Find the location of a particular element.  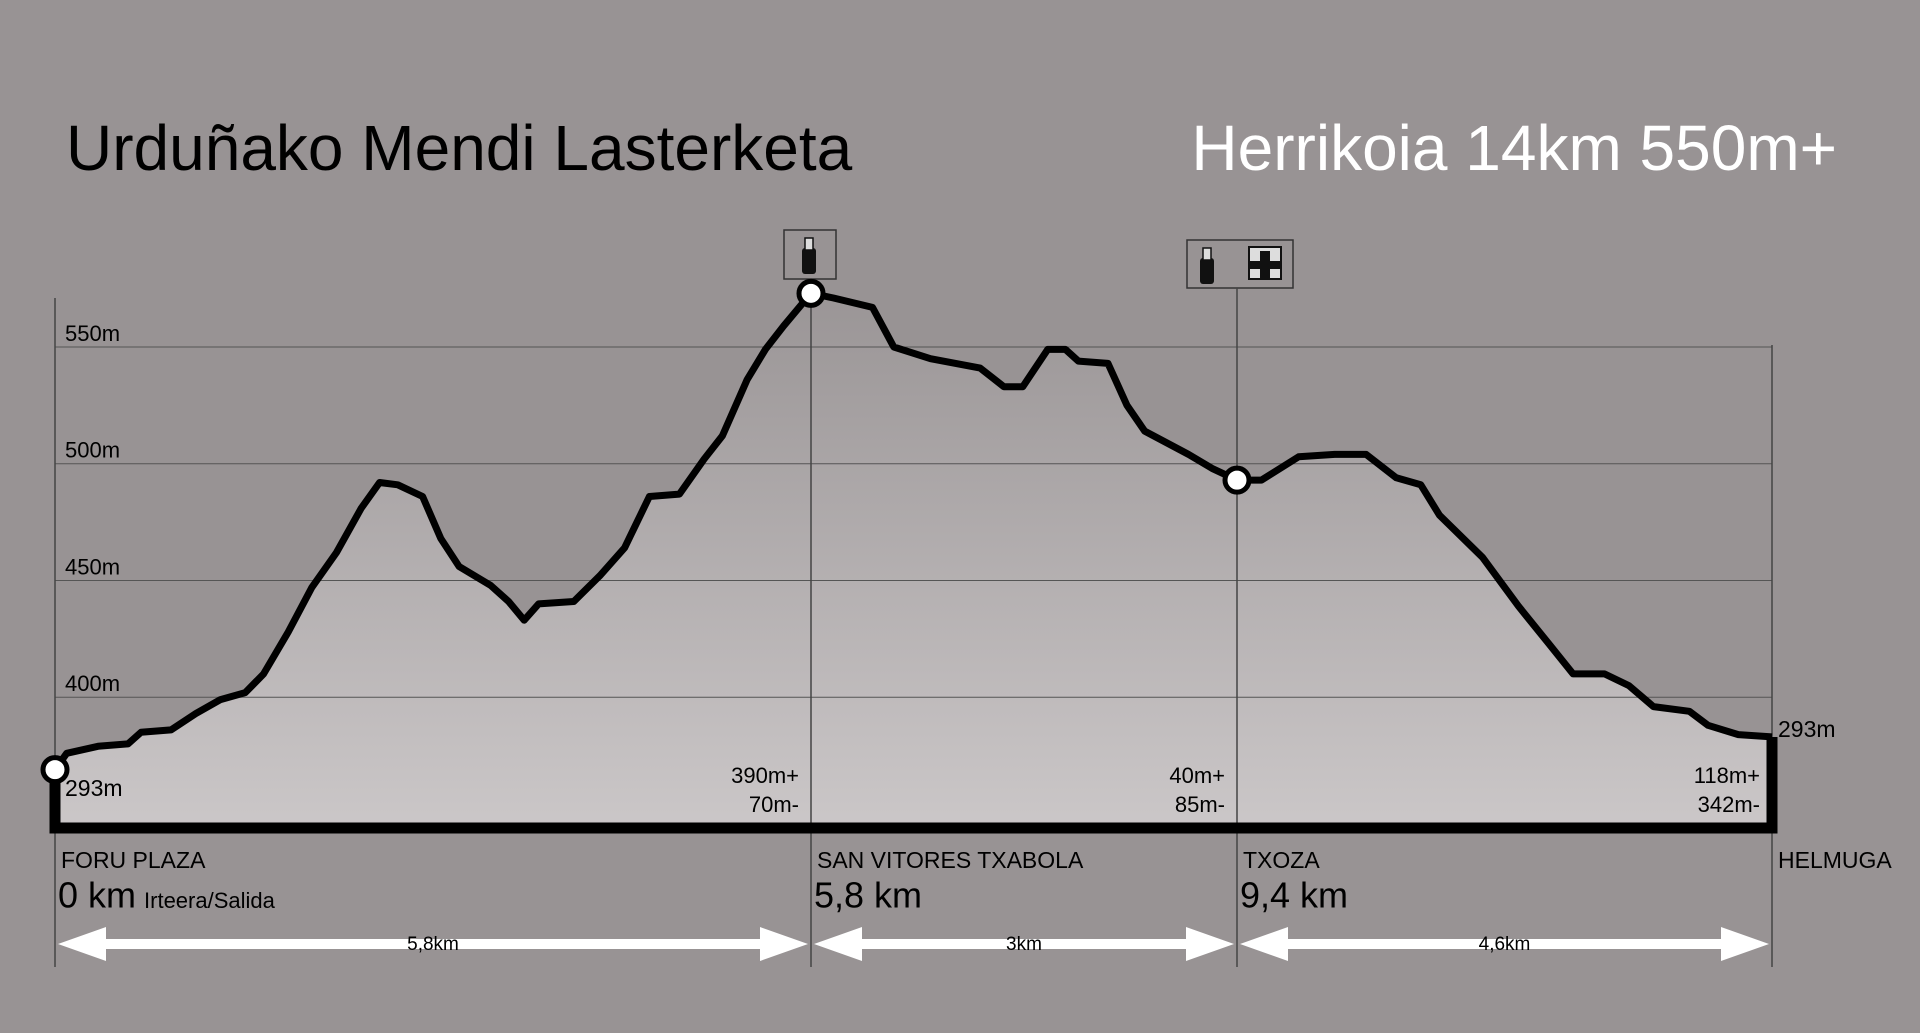

checkpoint-name: FORU PLAZA is located at coordinates (133, 860).